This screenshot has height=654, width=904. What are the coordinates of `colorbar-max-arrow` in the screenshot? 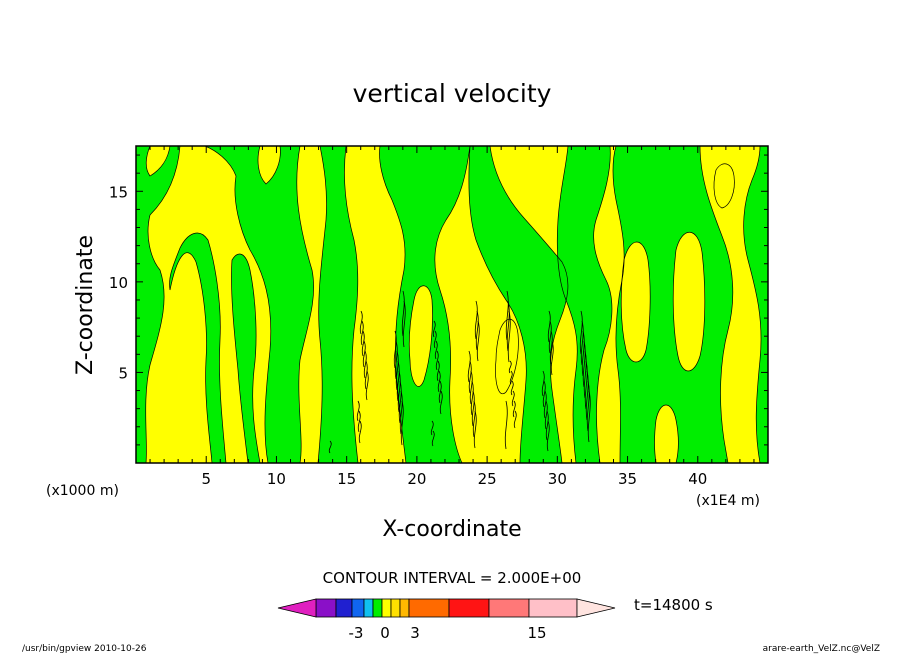 It's located at (596, 608).